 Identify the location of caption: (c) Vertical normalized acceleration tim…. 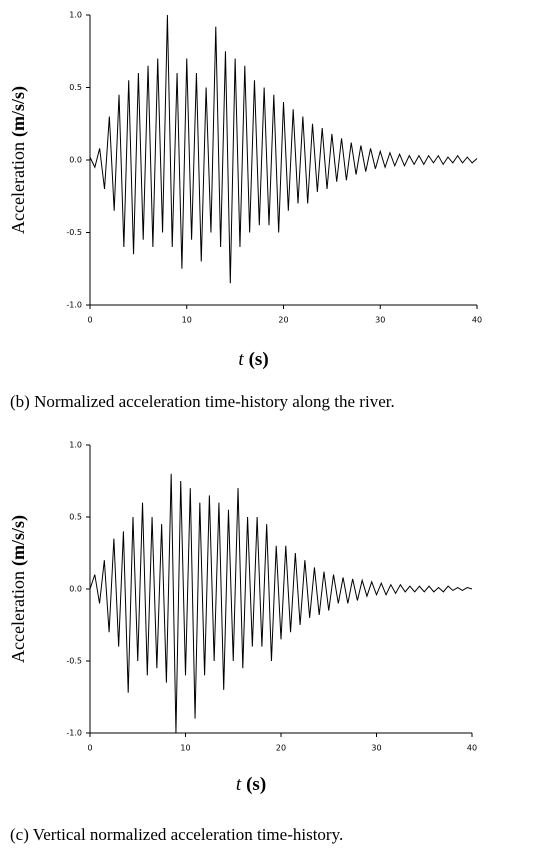
(176, 834).